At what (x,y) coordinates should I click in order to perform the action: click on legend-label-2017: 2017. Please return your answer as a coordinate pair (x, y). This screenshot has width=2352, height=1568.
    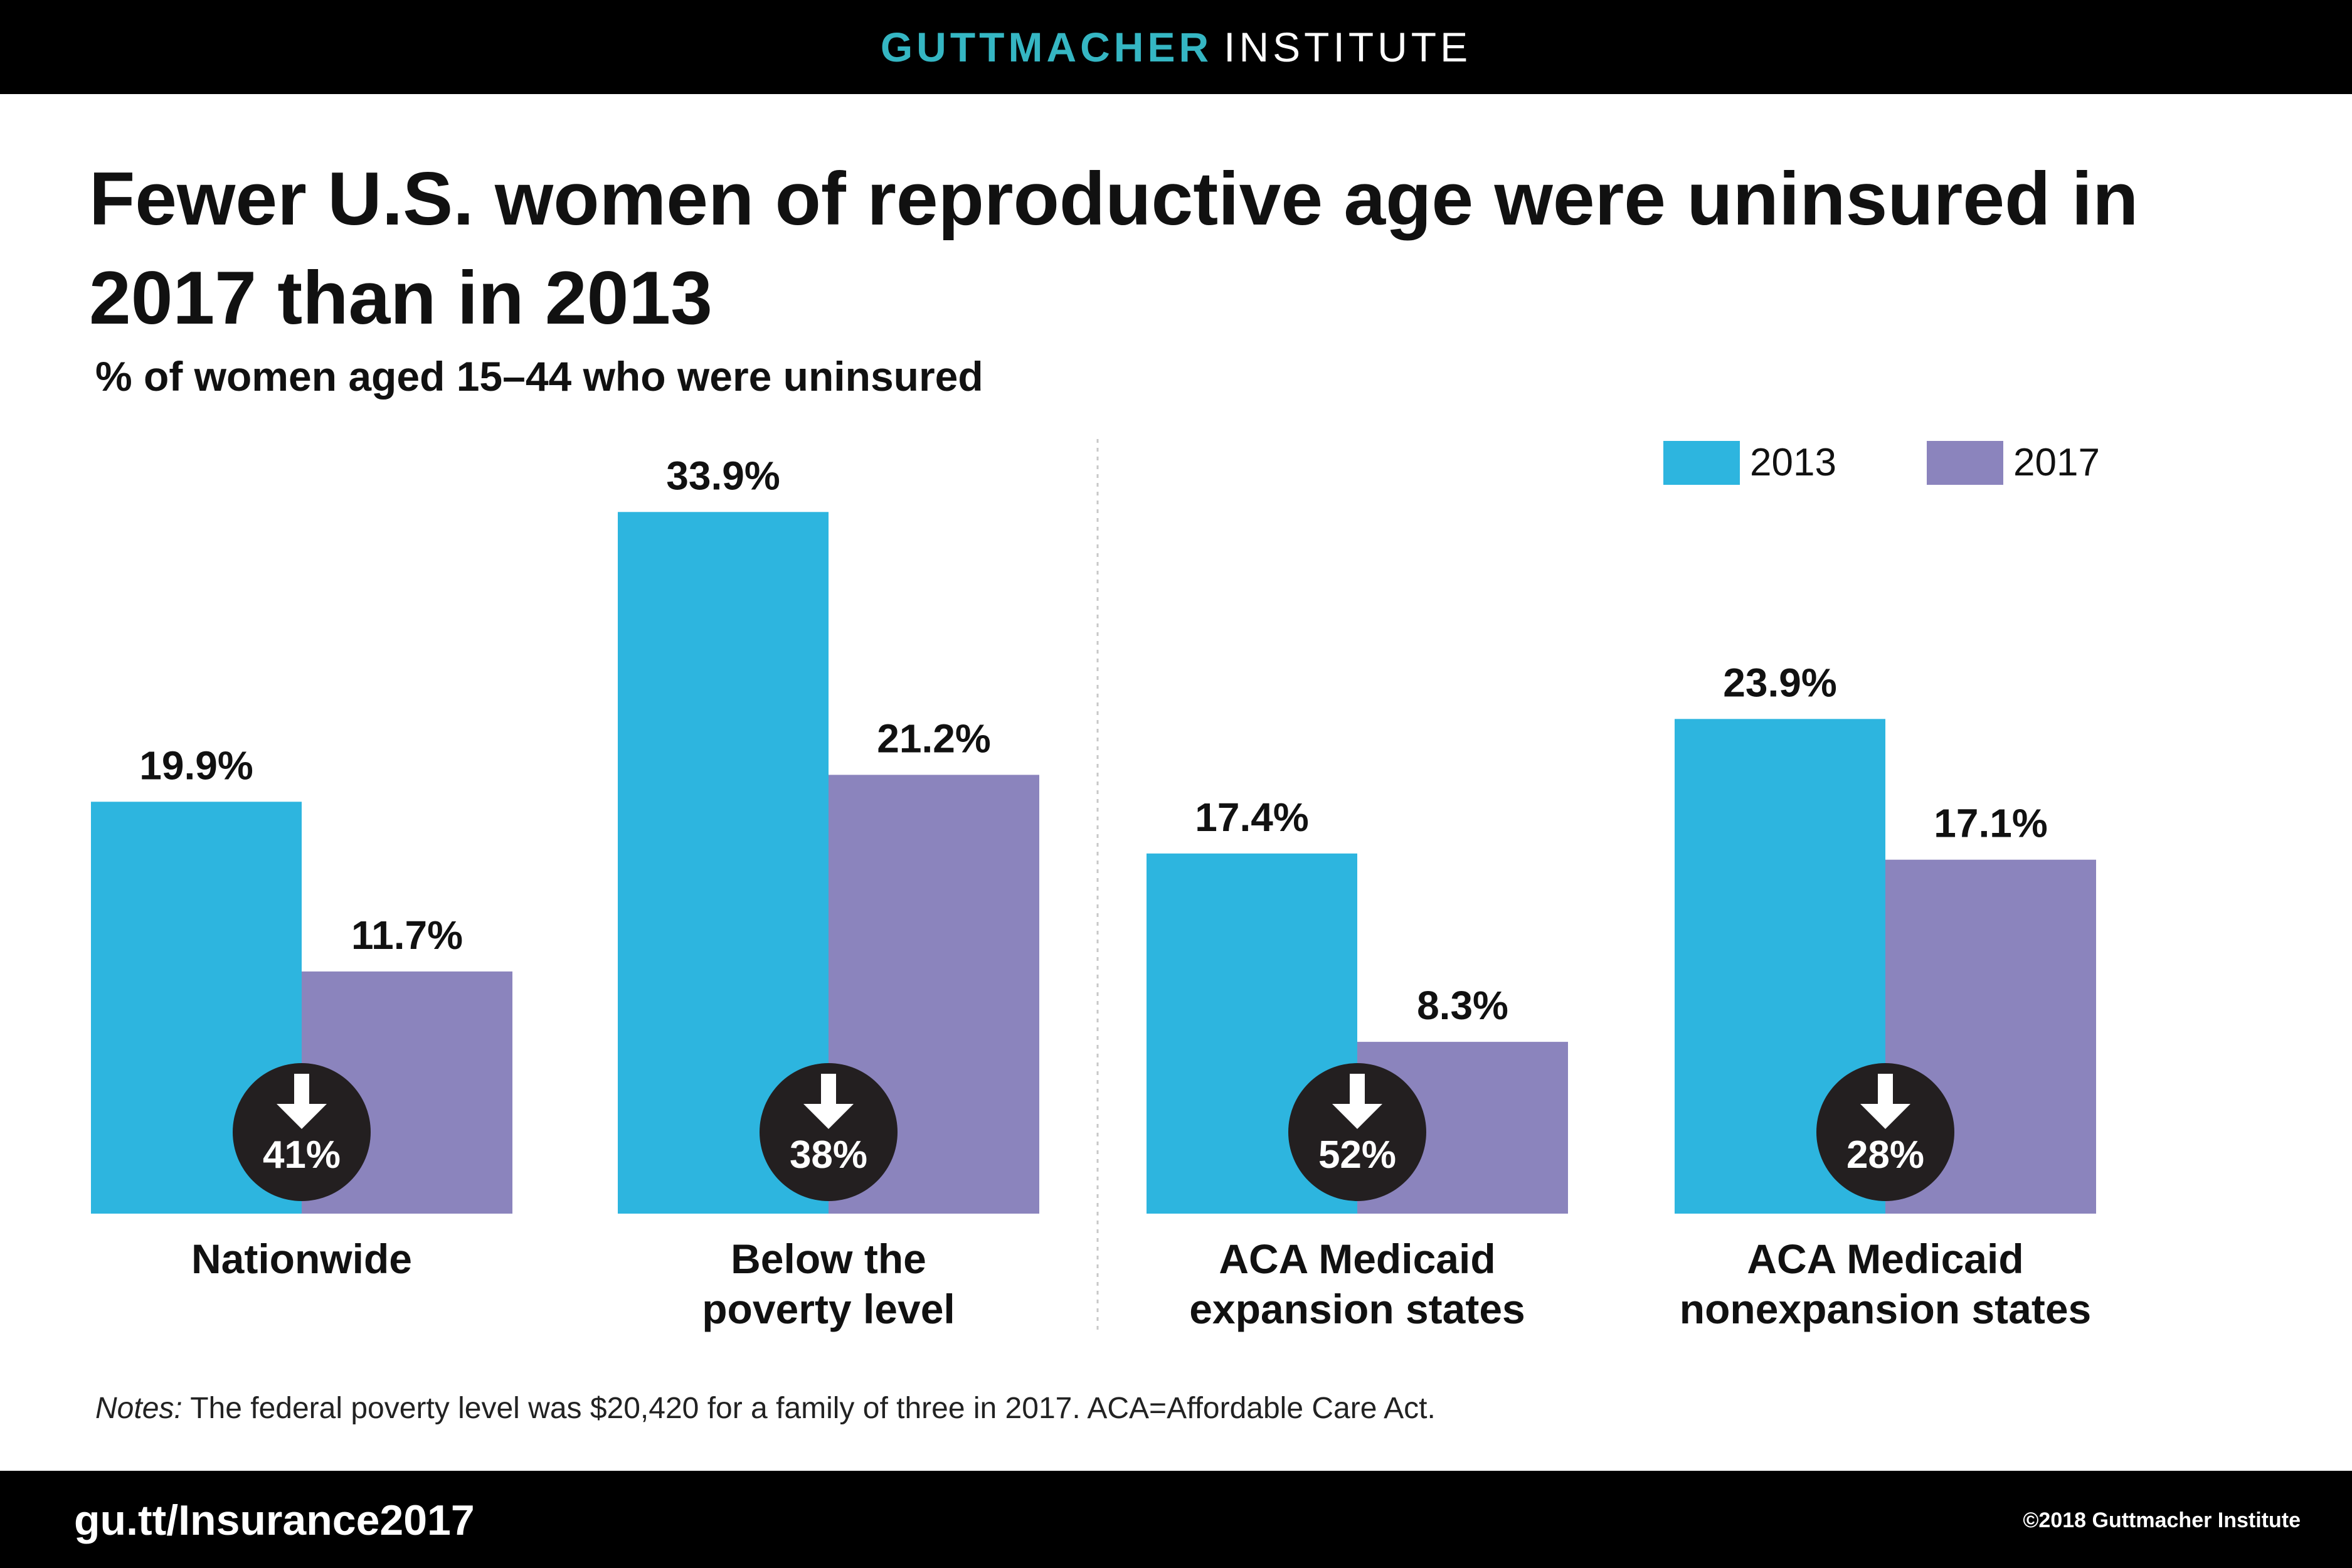
    Looking at the image, I should click on (2056, 462).